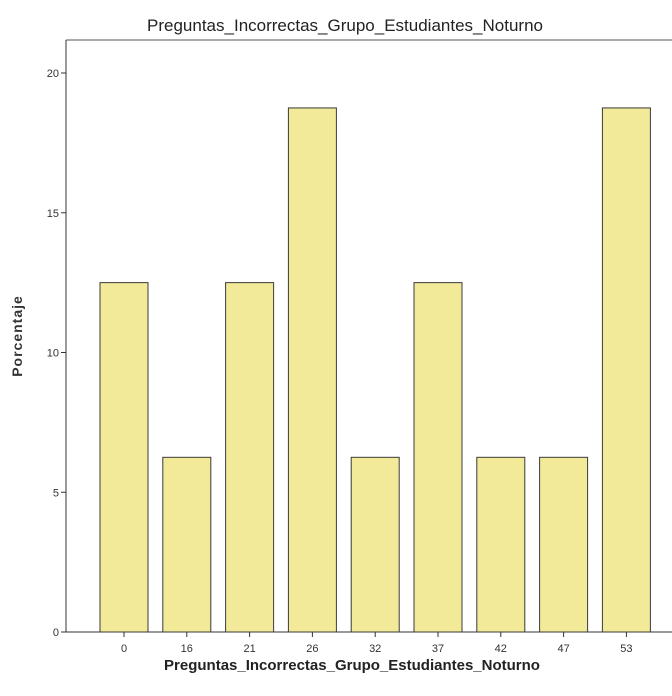 The width and height of the screenshot is (672, 696). Describe the element at coordinates (187, 649) in the screenshot. I see `x-tick-label: 16` at that location.